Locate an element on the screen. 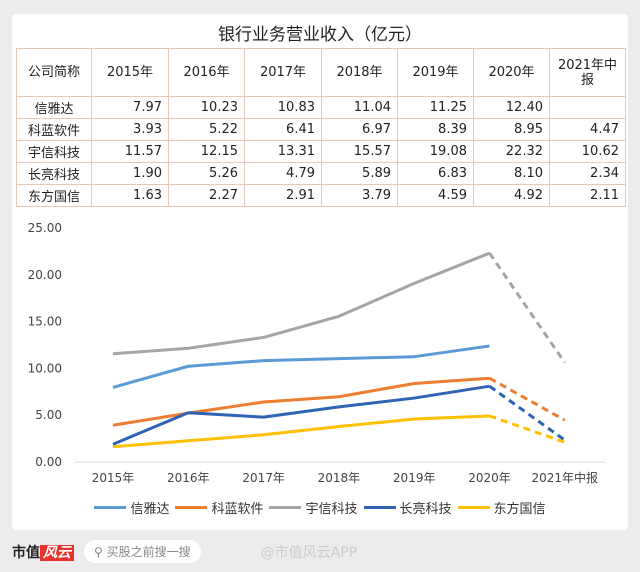 This screenshot has width=640, height=572. legend-item: 宇信科技 is located at coordinates (313, 507).